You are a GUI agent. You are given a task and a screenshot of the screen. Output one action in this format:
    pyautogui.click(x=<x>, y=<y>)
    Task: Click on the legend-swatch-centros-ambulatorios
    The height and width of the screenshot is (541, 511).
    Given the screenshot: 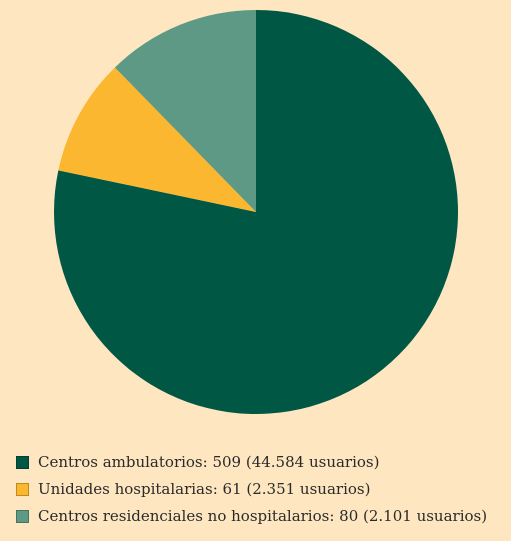 What is the action you would take?
    pyautogui.click(x=22, y=462)
    